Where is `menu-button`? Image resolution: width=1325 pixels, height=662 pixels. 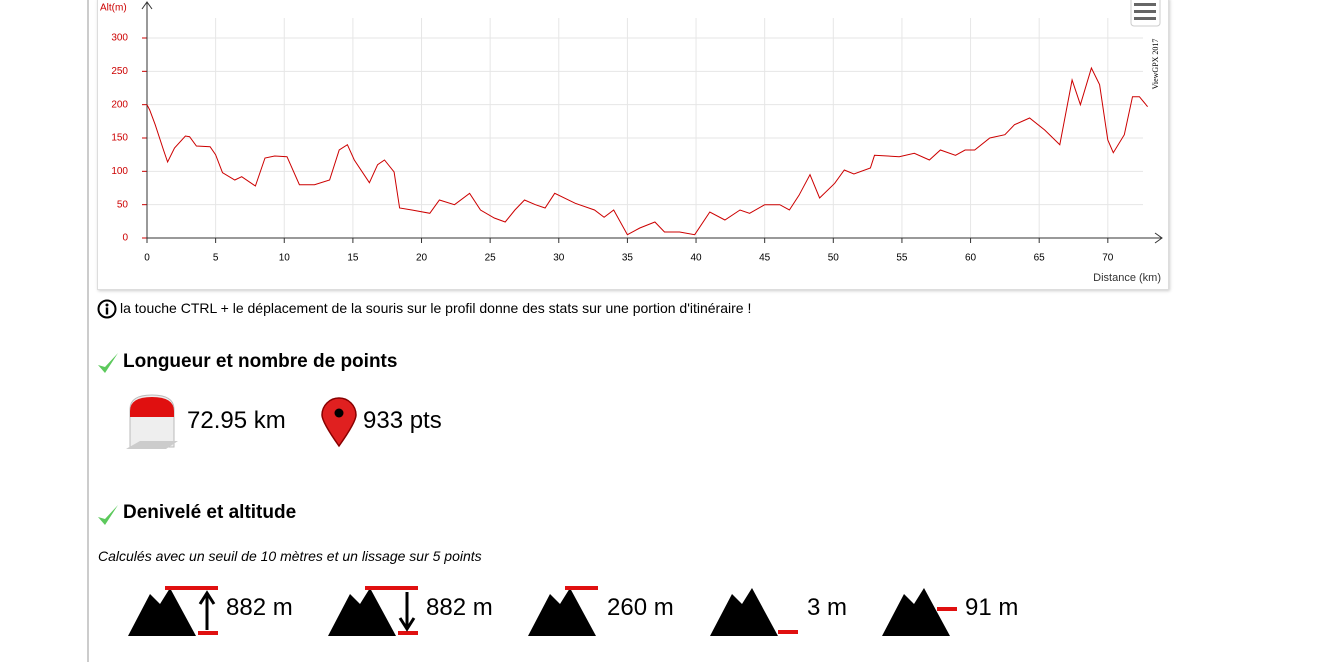
menu-button is located at coordinates (1145, 13).